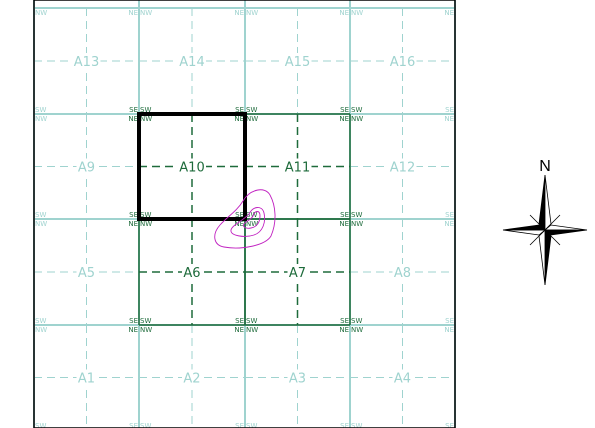  I want to click on cell-label: A3, so click(297, 379).